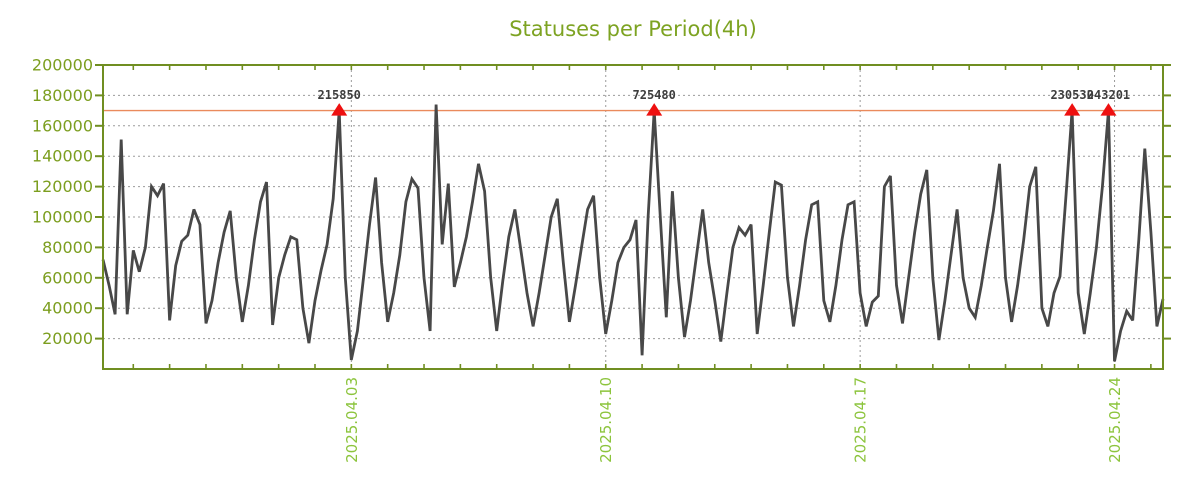 This screenshot has height=500, width=1200. I want to click on chart-title: Statuses per Period(4h), so click(633, 29).